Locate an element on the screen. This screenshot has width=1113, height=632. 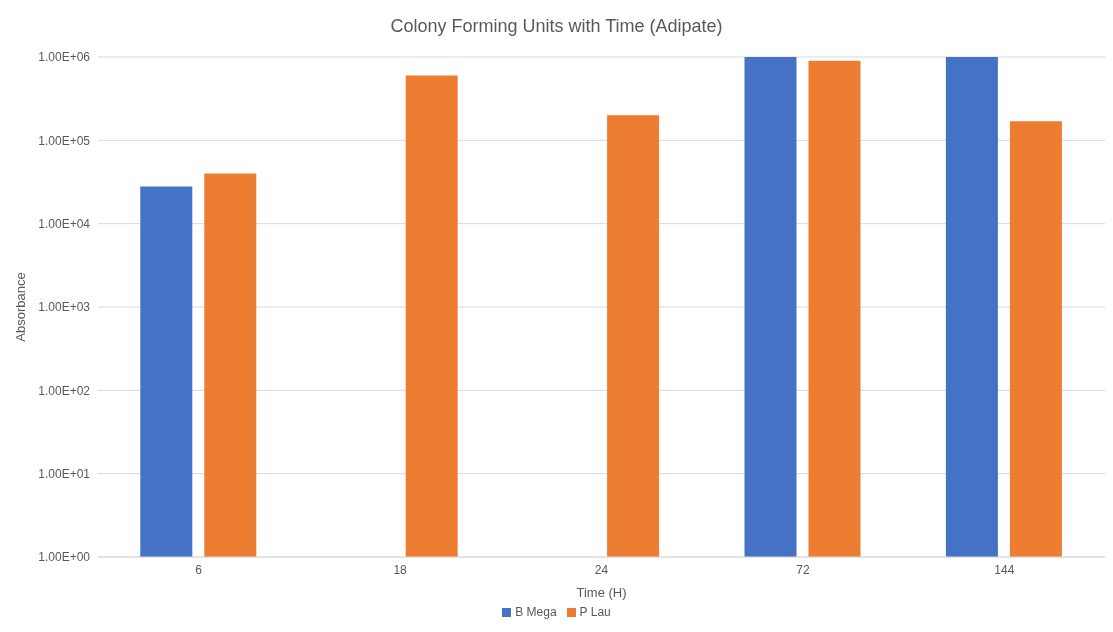
x-tick-label: 72 is located at coordinates (803, 569).